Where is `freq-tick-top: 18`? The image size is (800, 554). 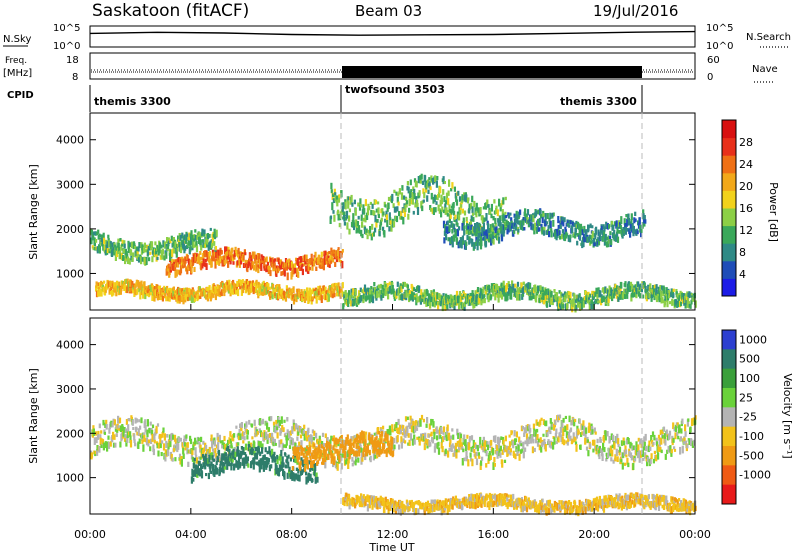 freq-tick-top: 18 is located at coordinates (72, 60).